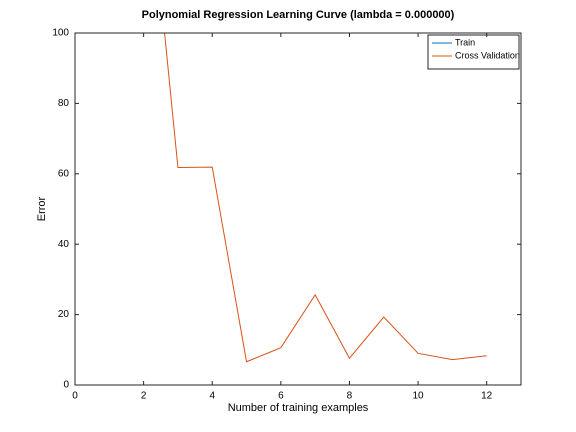 The height and width of the screenshot is (432, 576). Describe the element at coordinates (64, 314) in the screenshot. I see `y-tick-label: 20` at that location.